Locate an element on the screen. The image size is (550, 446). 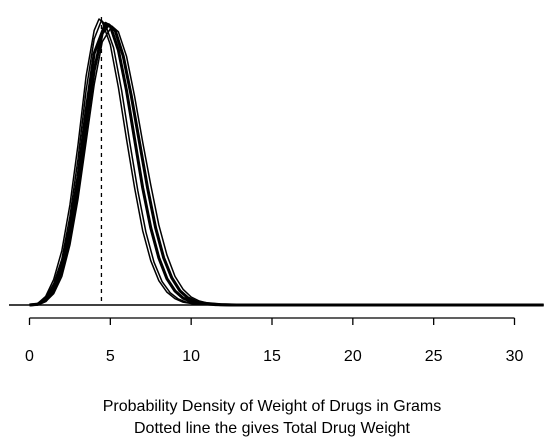
x-tick-label-20: 20 is located at coordinates (353, 356).